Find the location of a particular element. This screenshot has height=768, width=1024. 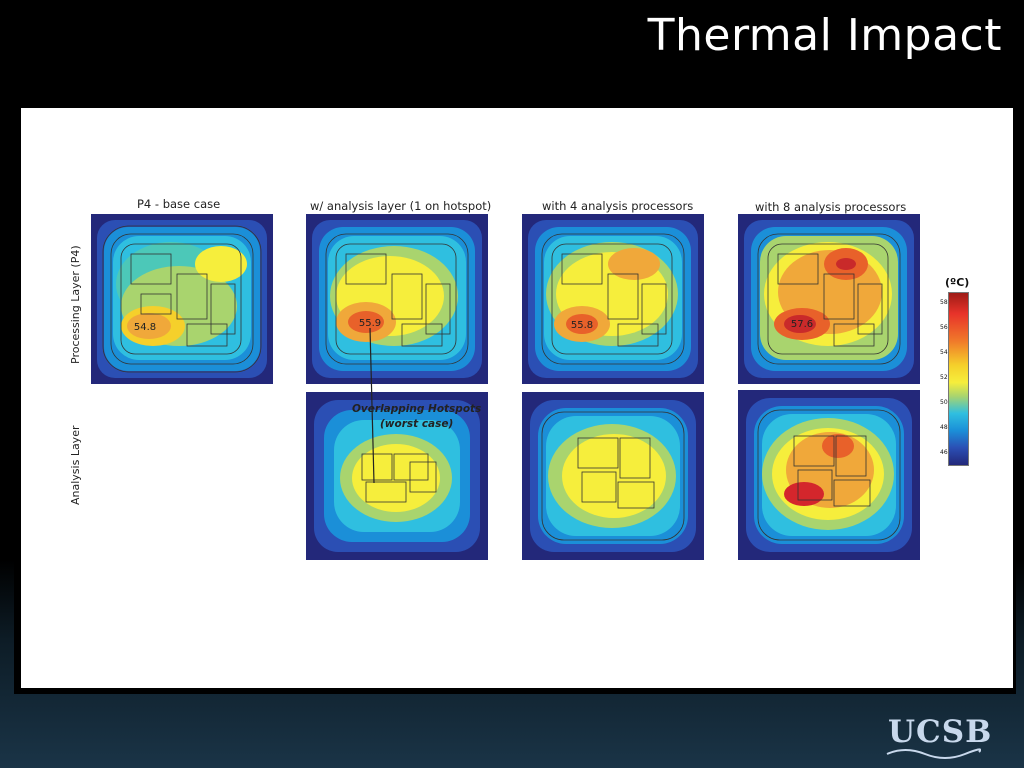

legend-tick: 54 is located at coordinates (944, 352).